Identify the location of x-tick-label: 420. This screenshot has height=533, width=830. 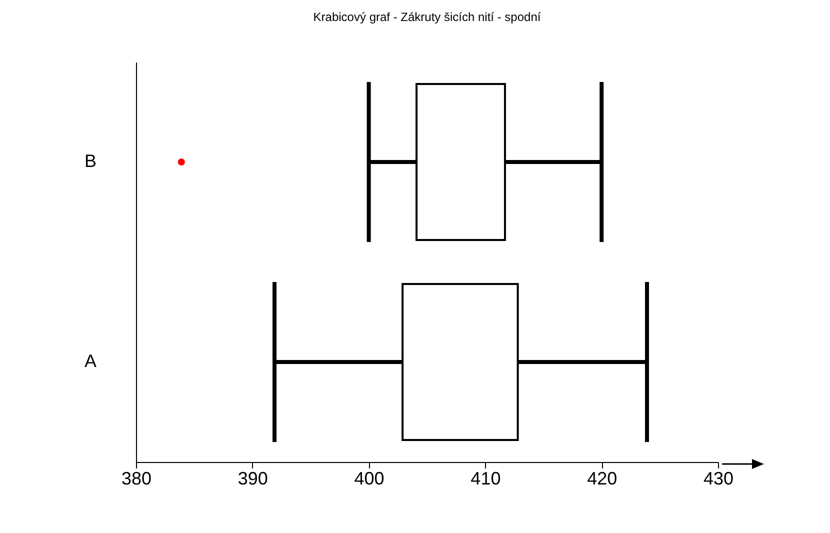
(602, 478).